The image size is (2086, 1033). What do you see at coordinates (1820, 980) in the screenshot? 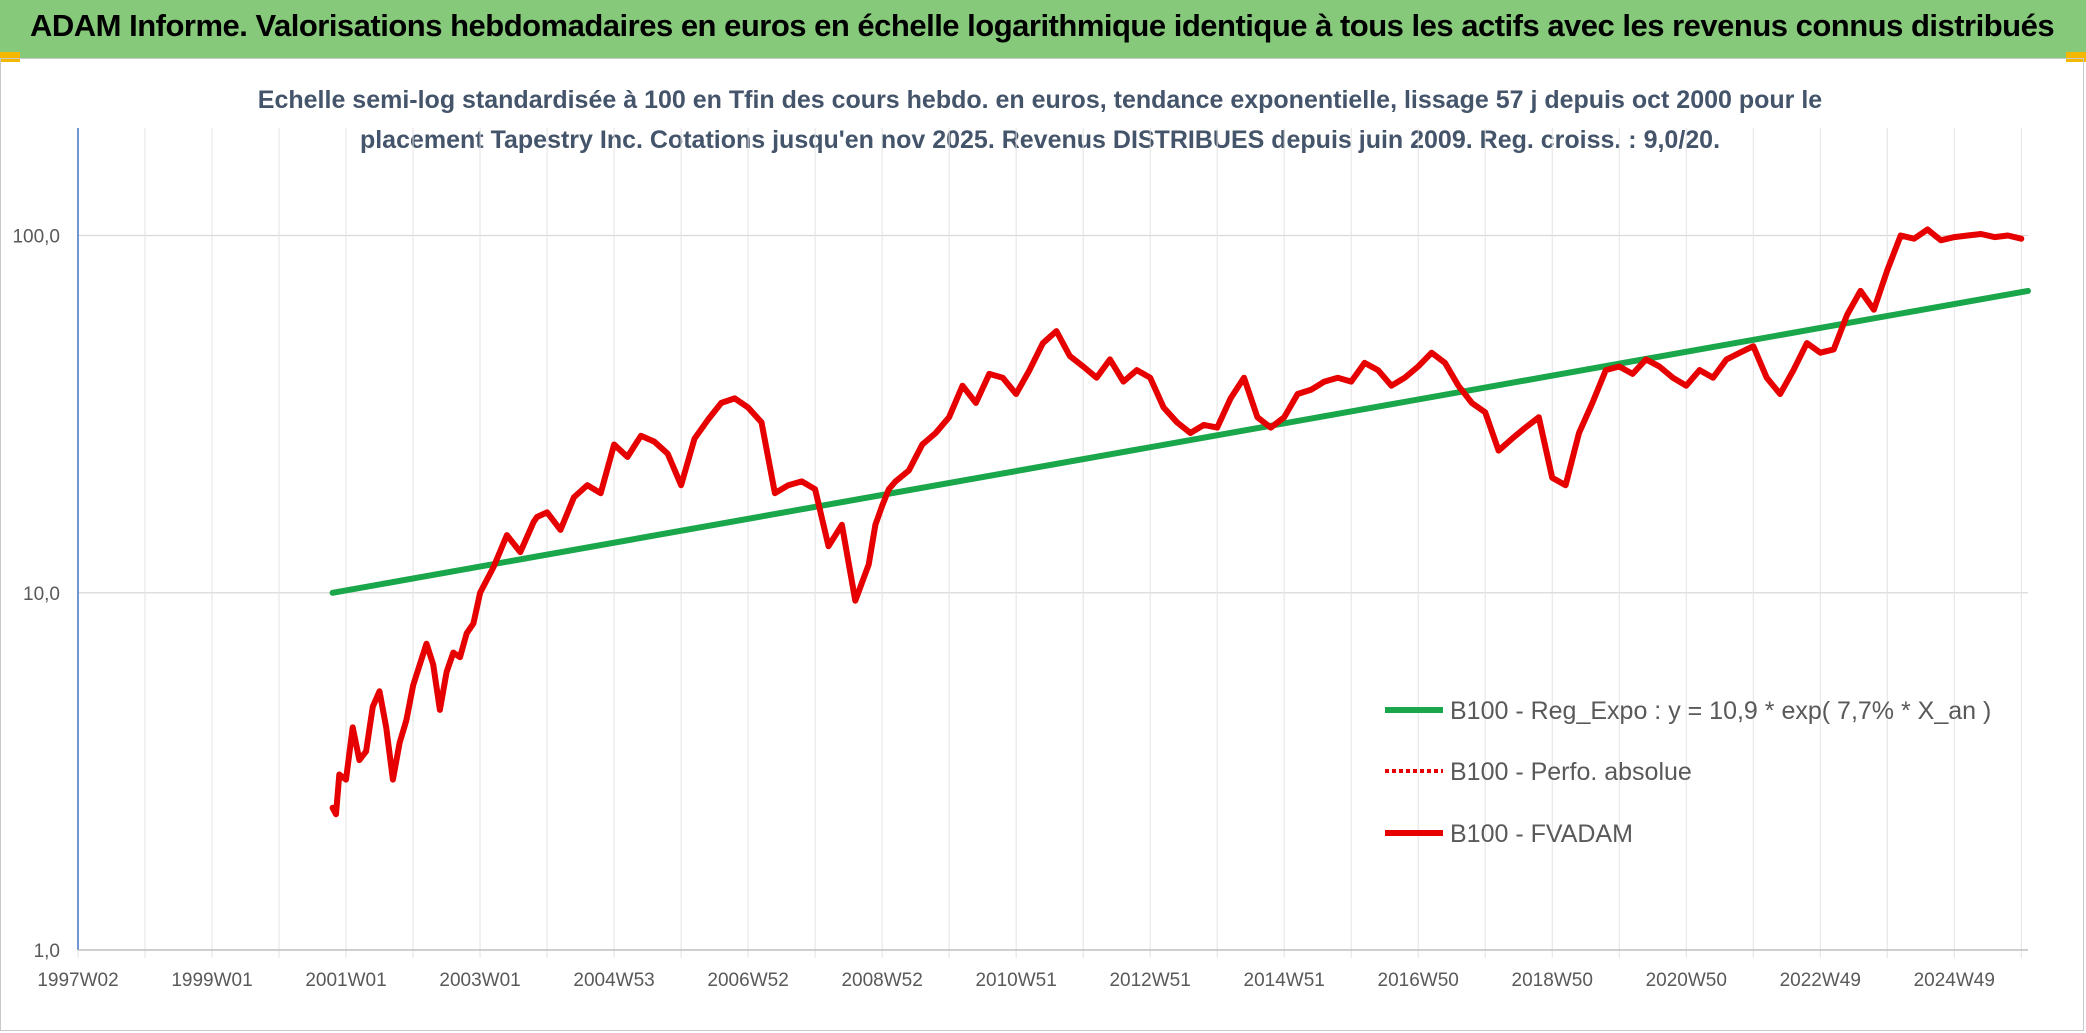
I see `x-tick-label: 2022W49` at bounding box center [1820, 980].